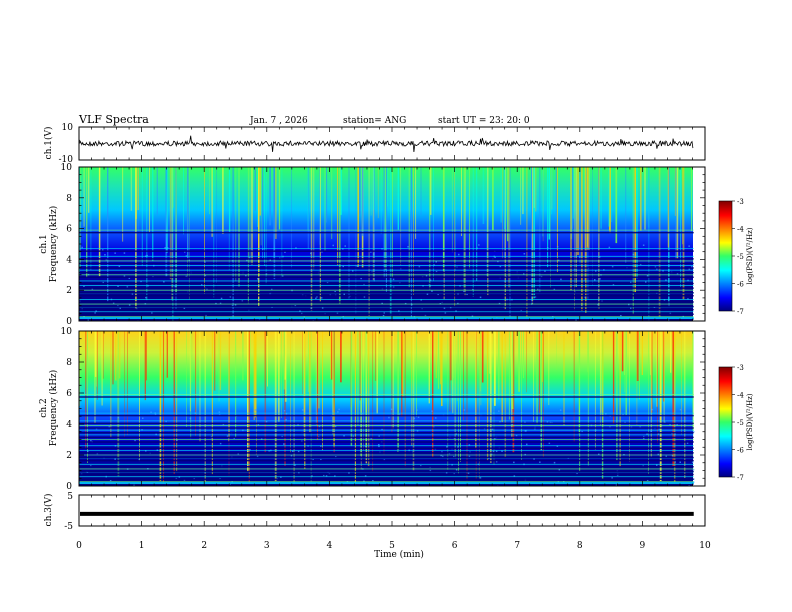 The width and height of the screenshot is (792, 612). Describe the element at coordinates (69, 363) in the screenshot. I see `ch2-spectrogram-ytick: 8` at that location.